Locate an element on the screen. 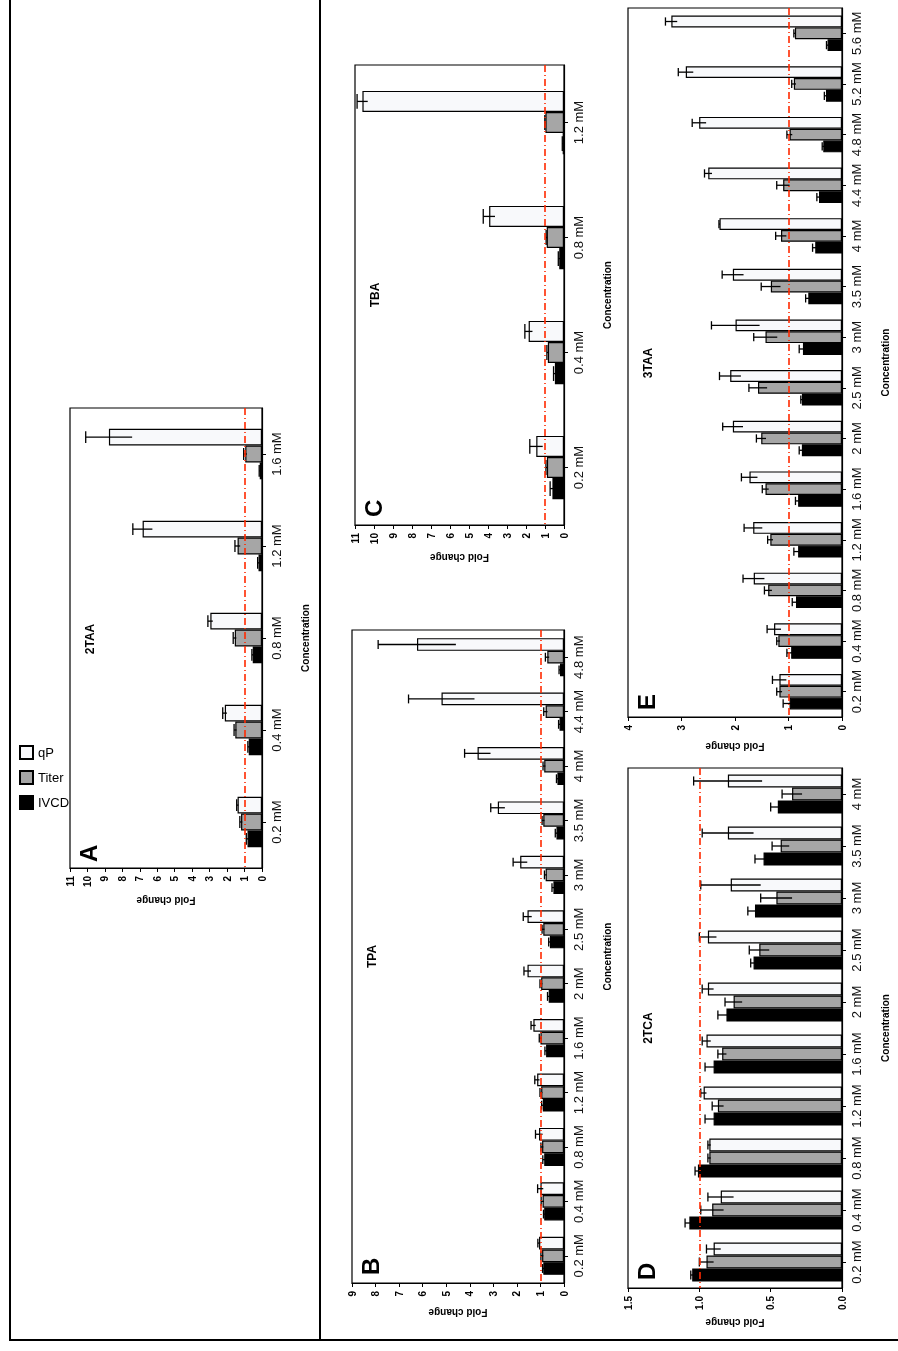  text: B is located at coordinates (370, 1266).